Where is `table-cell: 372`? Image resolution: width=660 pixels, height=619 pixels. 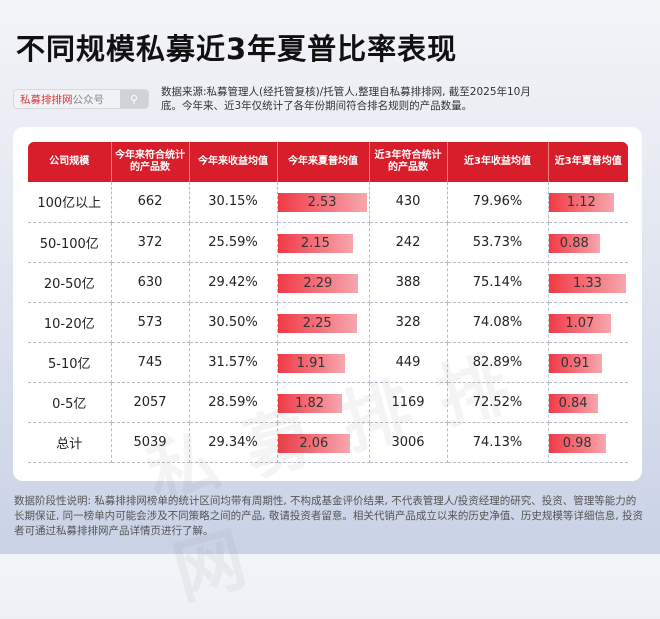
table-cell: 372 is located at coordinates (150, 242).